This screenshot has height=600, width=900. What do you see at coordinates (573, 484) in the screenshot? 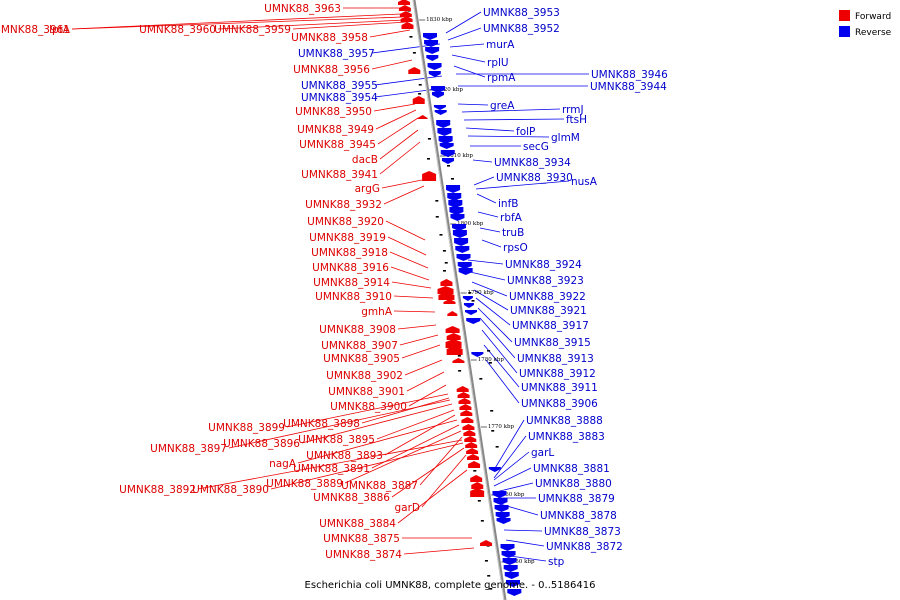
I see `reverse-gene-label: UMNK88_3880` at bounding box center [573, 484].